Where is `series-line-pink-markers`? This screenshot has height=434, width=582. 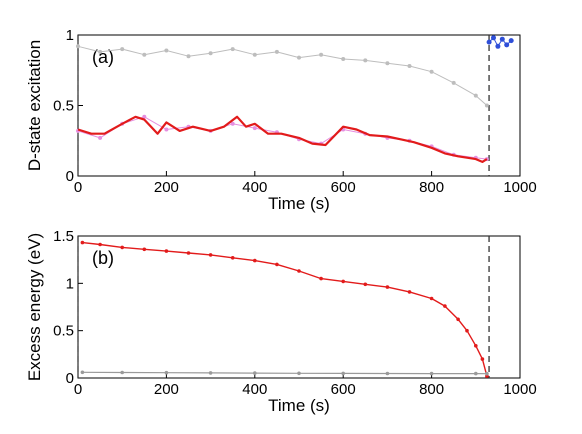
series-line-pink-markers is located at coordinates (282, 138).